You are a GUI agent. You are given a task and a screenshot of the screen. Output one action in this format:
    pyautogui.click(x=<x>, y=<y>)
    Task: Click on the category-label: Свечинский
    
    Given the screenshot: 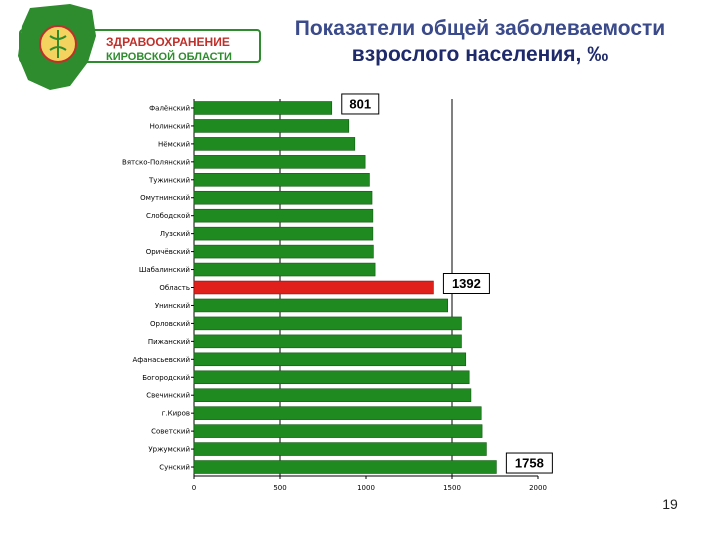 What is the action you would take?
    pyautogui.click(x=168, y=396)
    